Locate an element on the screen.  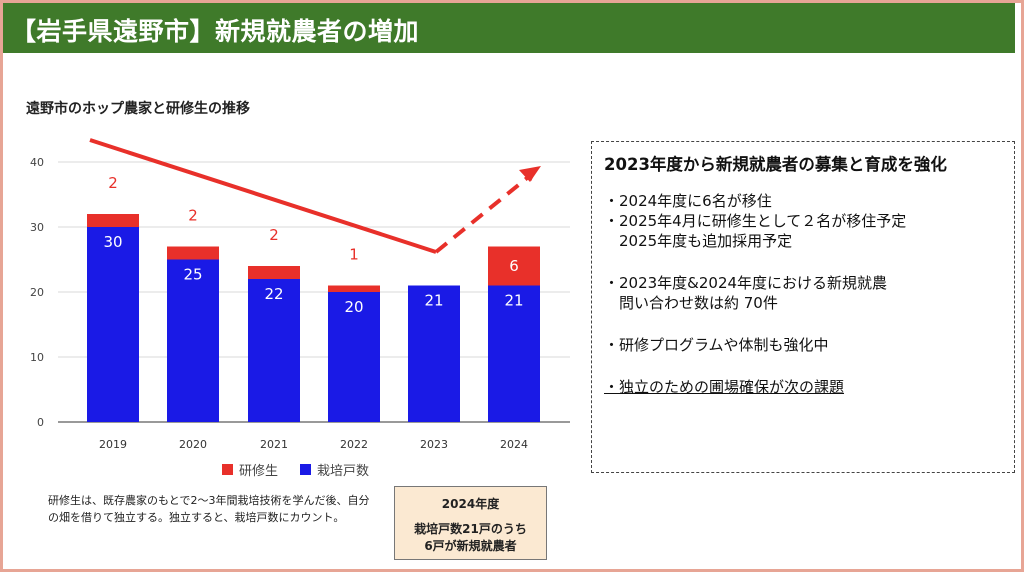
info-bullet-2-cont: 2025年度も追加採用予定 is located at coordinates (698, 241).